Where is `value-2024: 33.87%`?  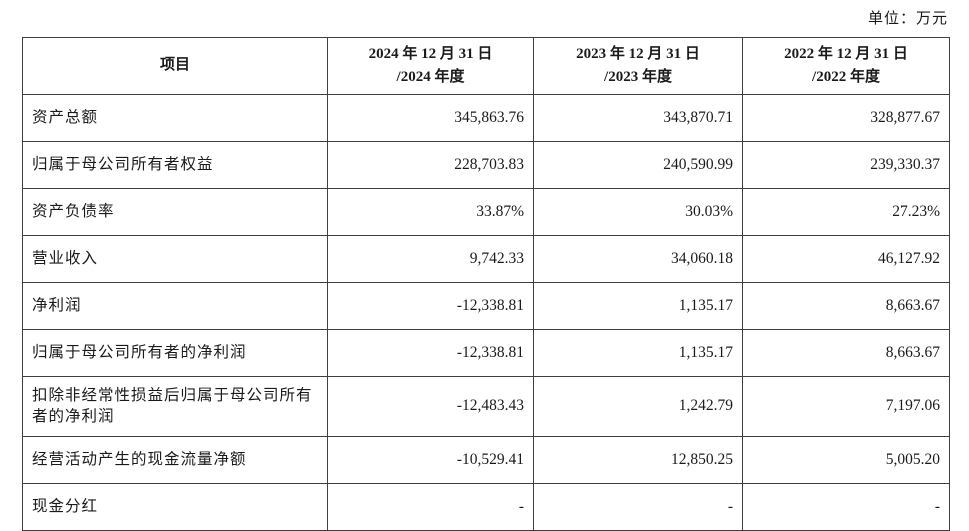 value-2024: 33.87% is located at coordinates (430, 212).